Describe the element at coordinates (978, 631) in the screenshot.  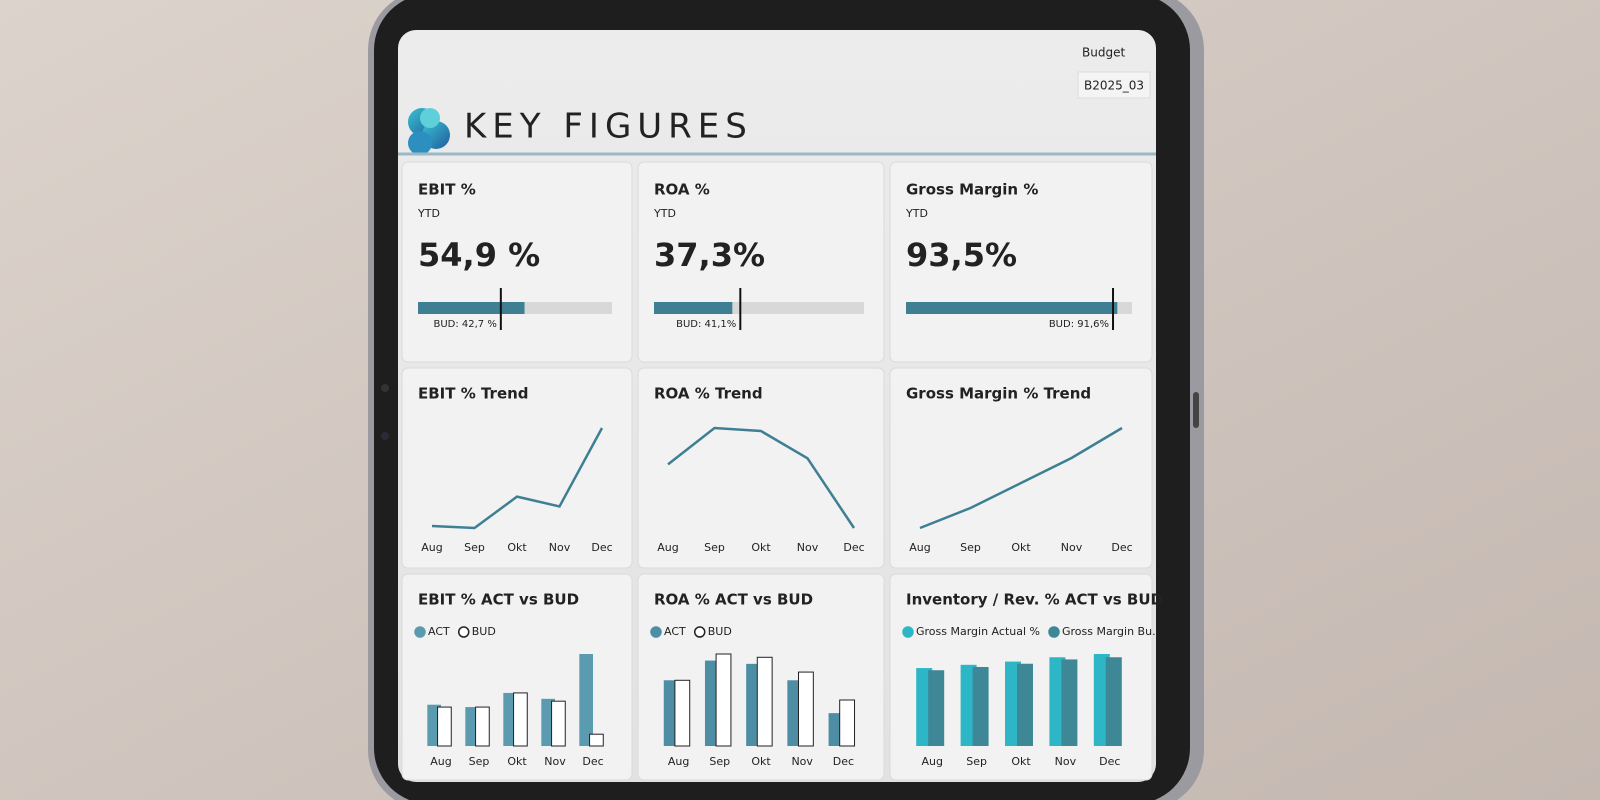
I see `legend-label: Gross Margin Actual %` at that location.